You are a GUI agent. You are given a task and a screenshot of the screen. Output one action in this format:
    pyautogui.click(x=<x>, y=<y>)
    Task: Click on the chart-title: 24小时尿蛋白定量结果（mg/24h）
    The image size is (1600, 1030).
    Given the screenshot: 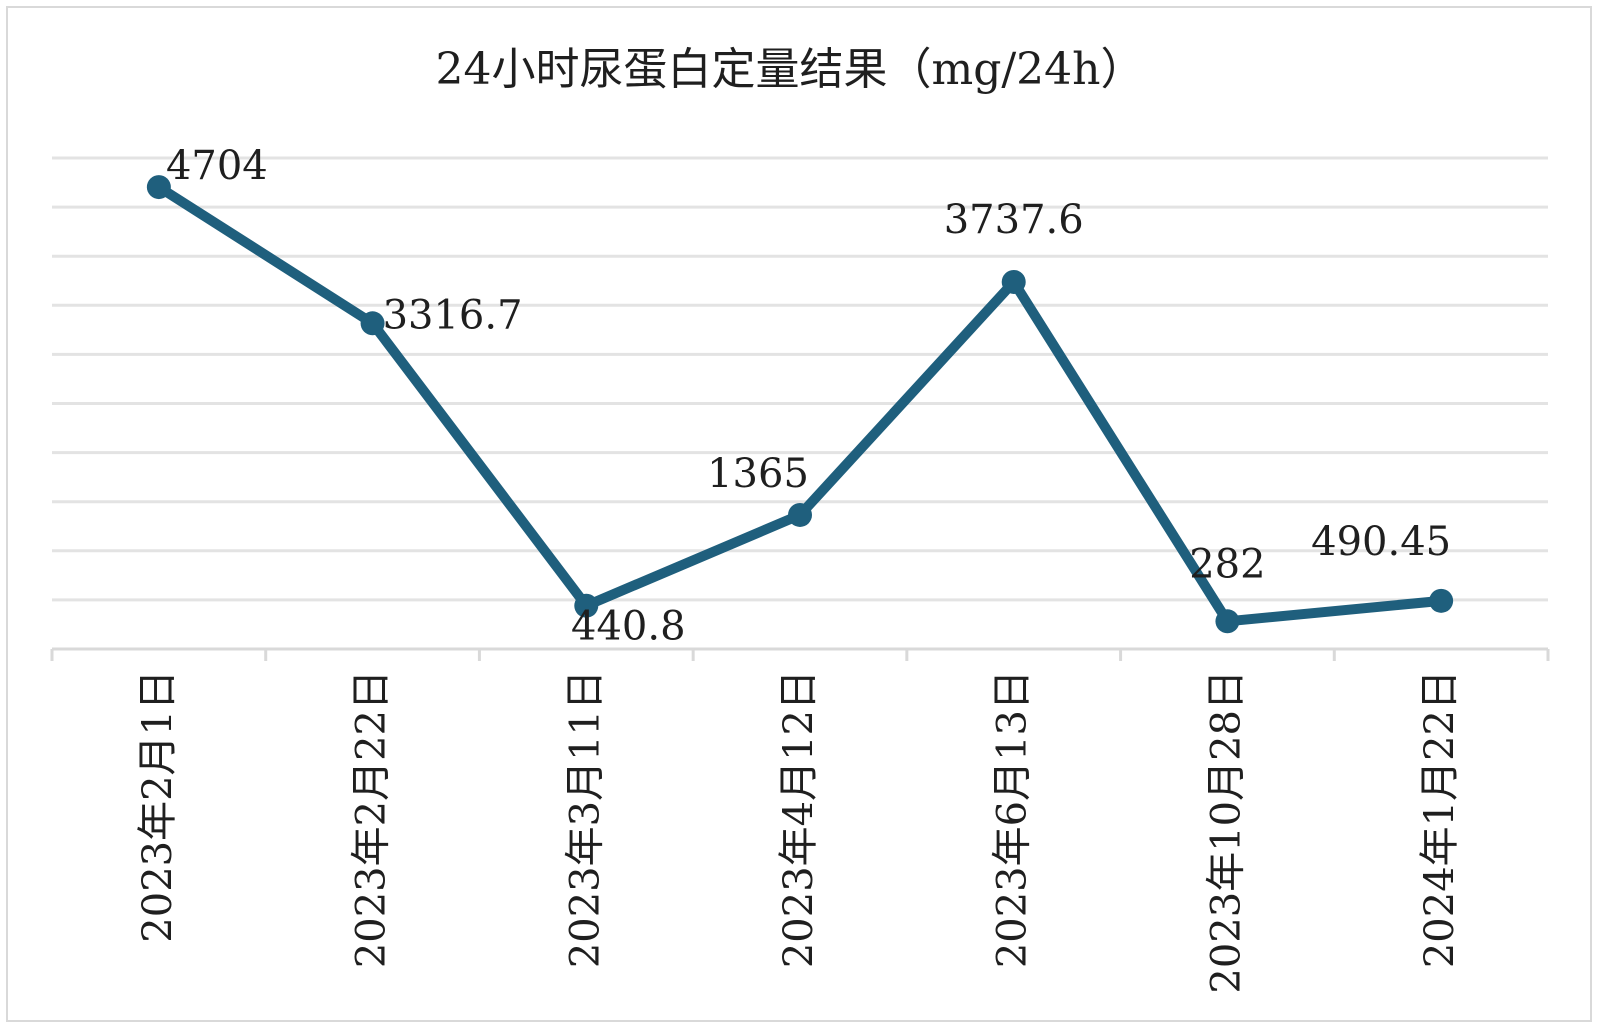 What is the action you would take?
    pyautogui.click(x=789, y=69)
    